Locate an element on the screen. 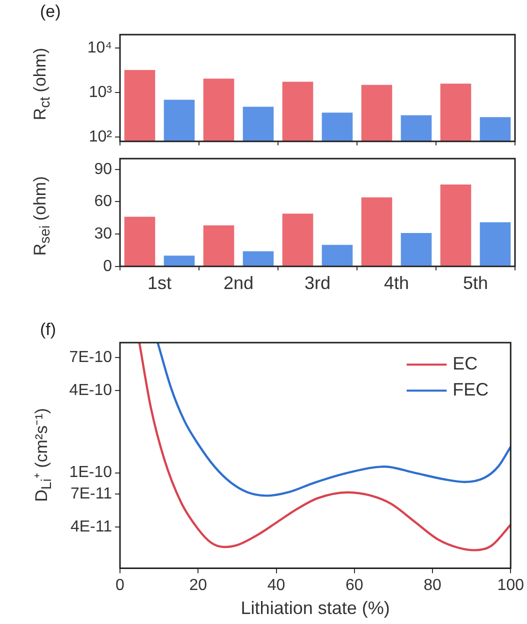 This screenshot has width=527, height=624. y-tick-label: 10² is located at coordinates (100, 137).